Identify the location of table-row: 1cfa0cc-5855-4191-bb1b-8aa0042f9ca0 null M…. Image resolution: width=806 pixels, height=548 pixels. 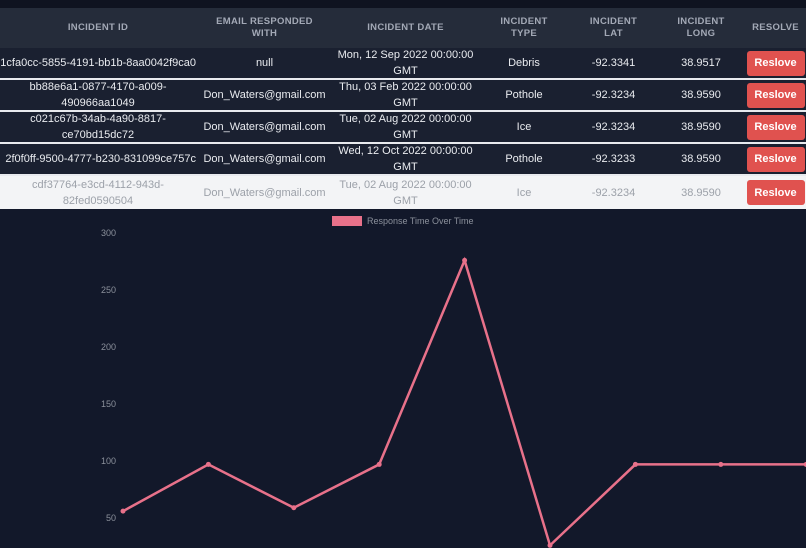
(403, 64).